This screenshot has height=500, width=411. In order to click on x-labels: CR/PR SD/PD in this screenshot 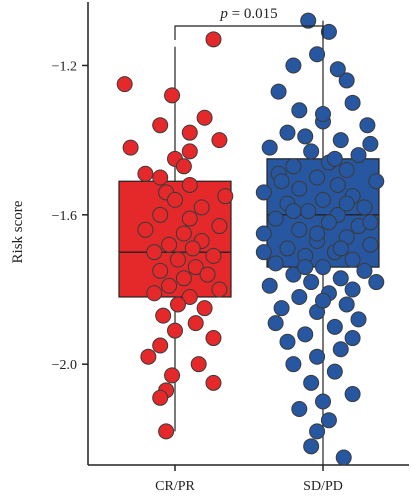, I will do `click(249, 479)`.